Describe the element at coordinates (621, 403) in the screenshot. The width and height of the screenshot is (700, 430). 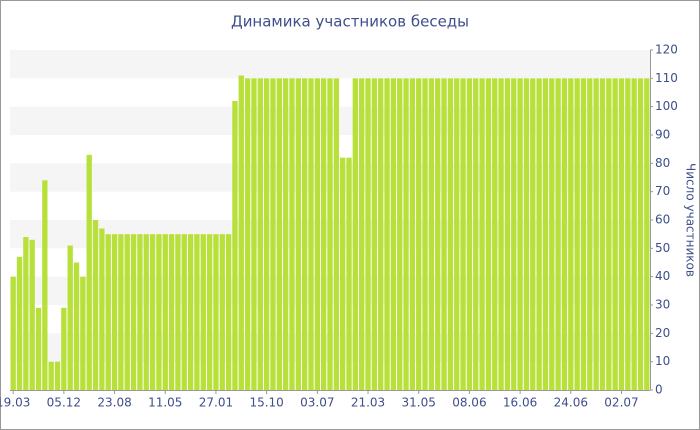
I see `x-tick-label: 02.07` at that location.